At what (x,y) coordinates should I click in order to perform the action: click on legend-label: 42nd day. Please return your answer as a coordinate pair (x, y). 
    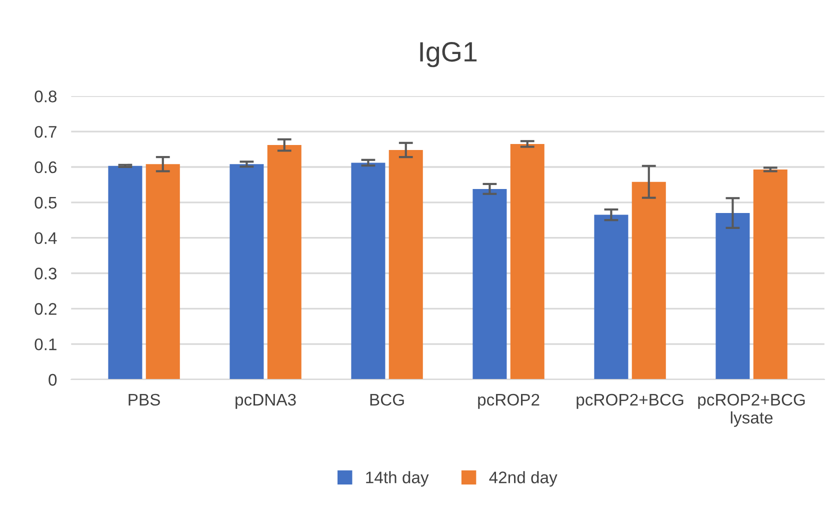
    Looking at the image, I should click on (523, 479).